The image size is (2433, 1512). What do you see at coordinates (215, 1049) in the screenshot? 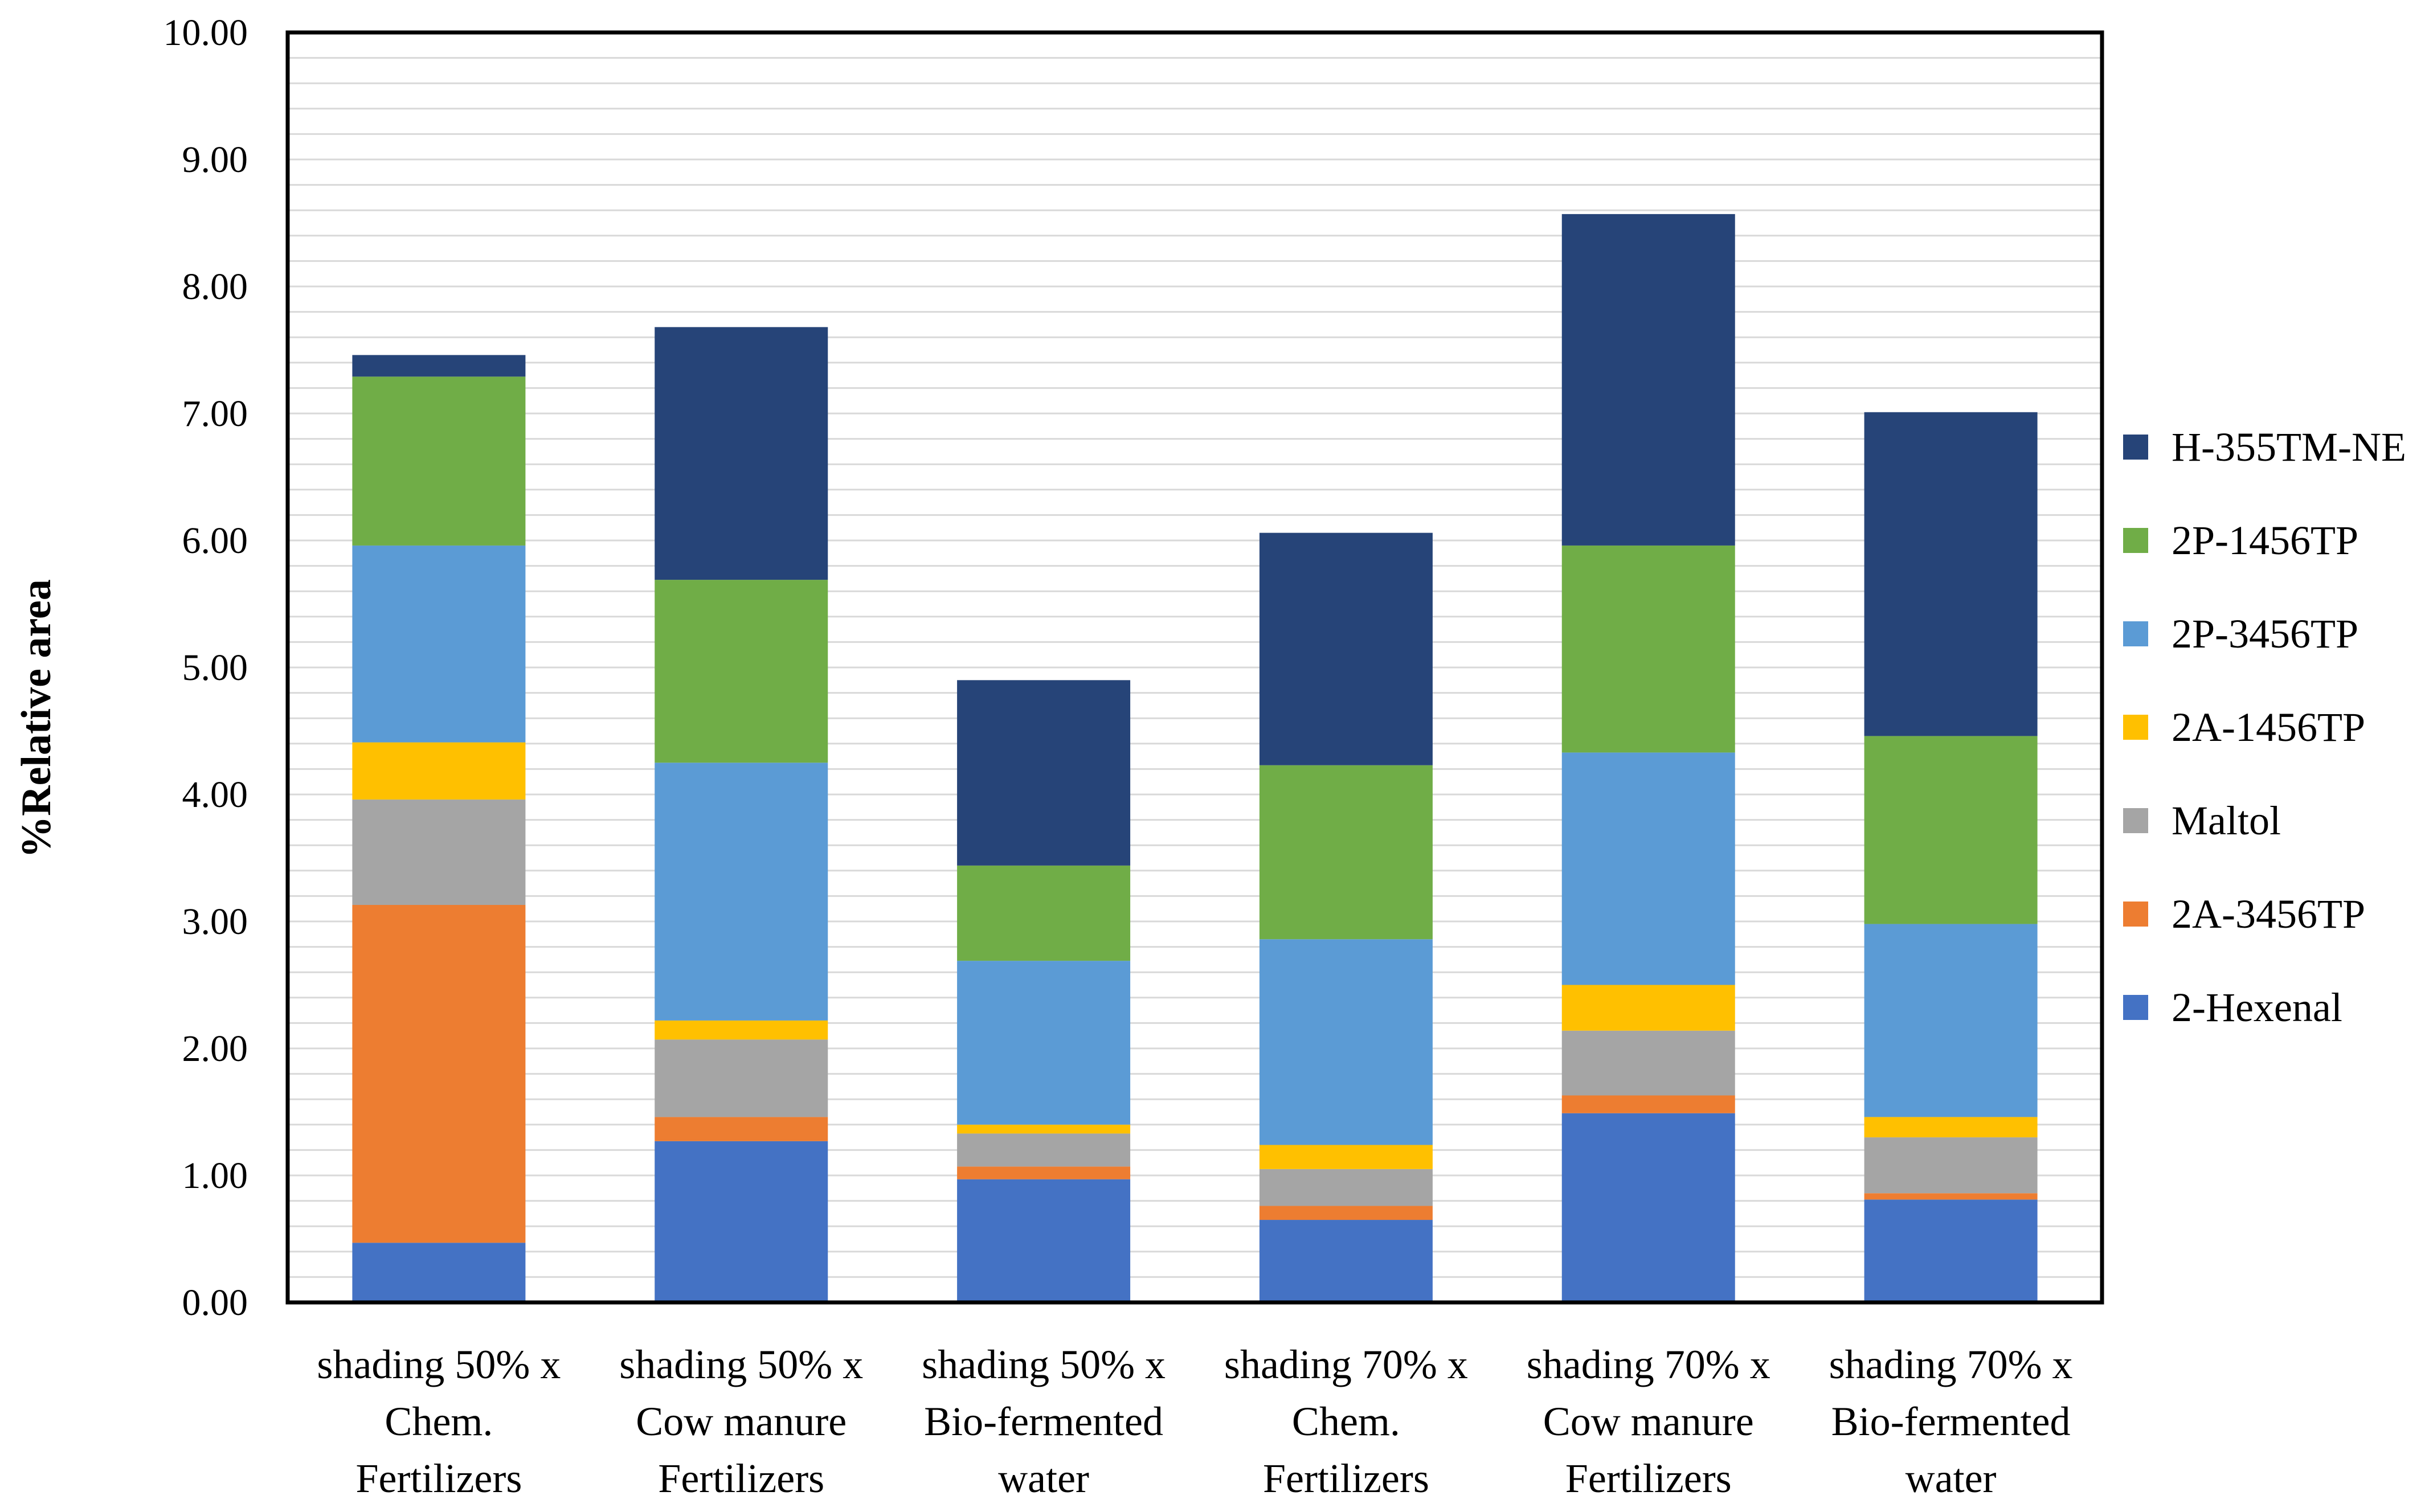
I see `y-tick-label: 2.00` at bounding box center [215, 1049].